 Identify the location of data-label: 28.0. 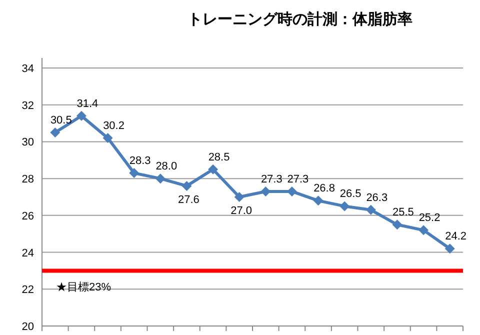
(167, 166).